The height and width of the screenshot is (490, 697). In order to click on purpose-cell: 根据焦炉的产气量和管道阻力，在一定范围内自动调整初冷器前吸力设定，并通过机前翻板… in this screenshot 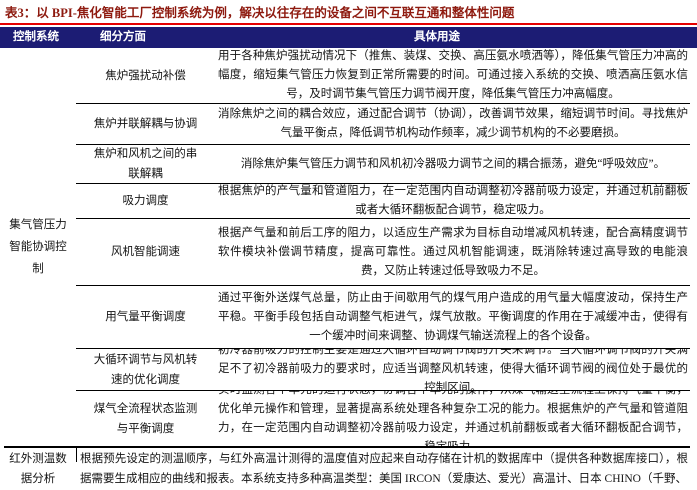, I will do `click(453, 200)`.